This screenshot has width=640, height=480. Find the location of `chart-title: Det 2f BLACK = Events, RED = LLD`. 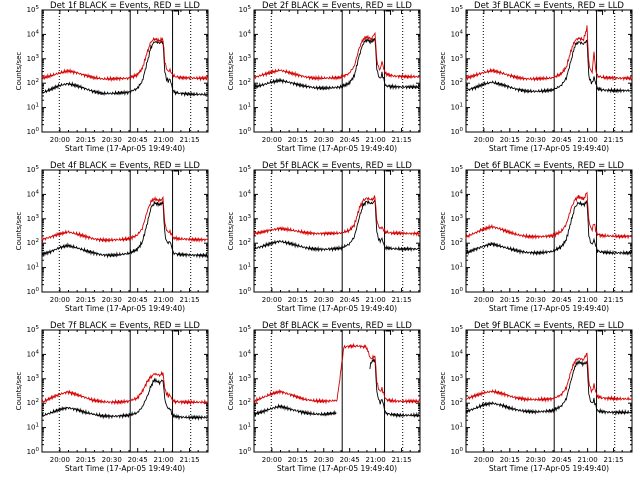

chart-title: Det 2f BLACK = Events, RED = LLD is located at coordinates (337, 6).